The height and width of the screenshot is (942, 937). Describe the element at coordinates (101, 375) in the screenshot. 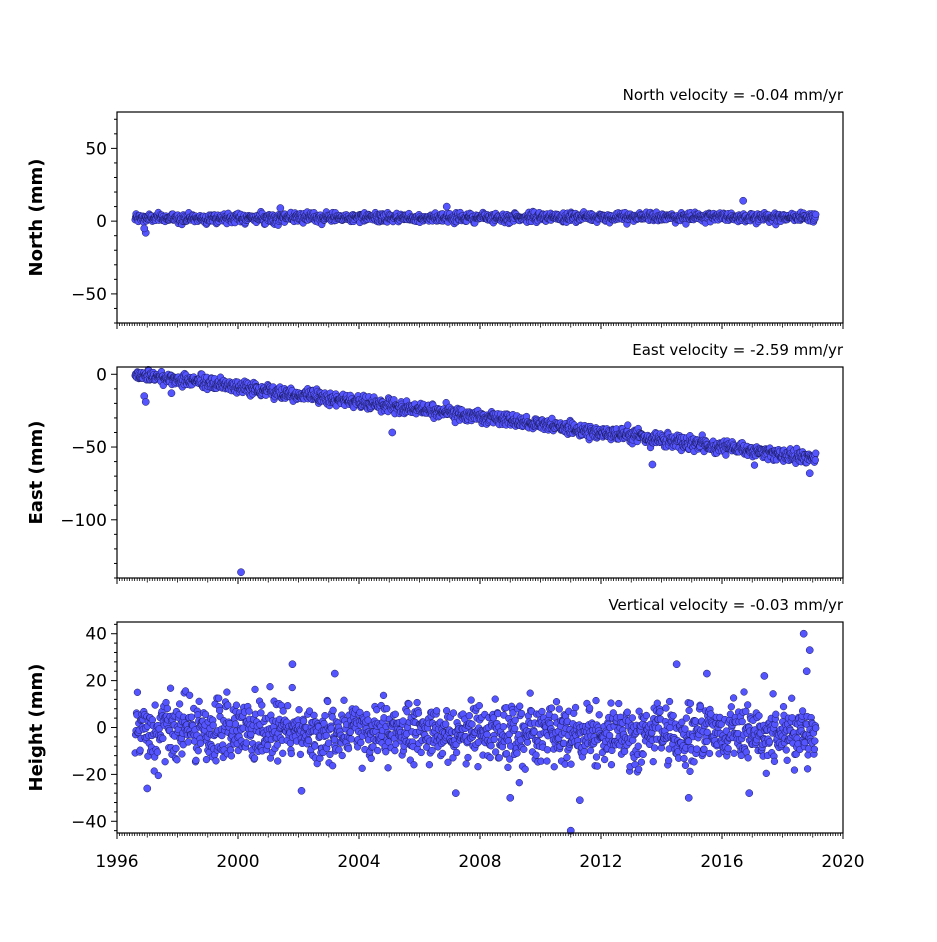

I see `y-tick-label: 0` at that location.